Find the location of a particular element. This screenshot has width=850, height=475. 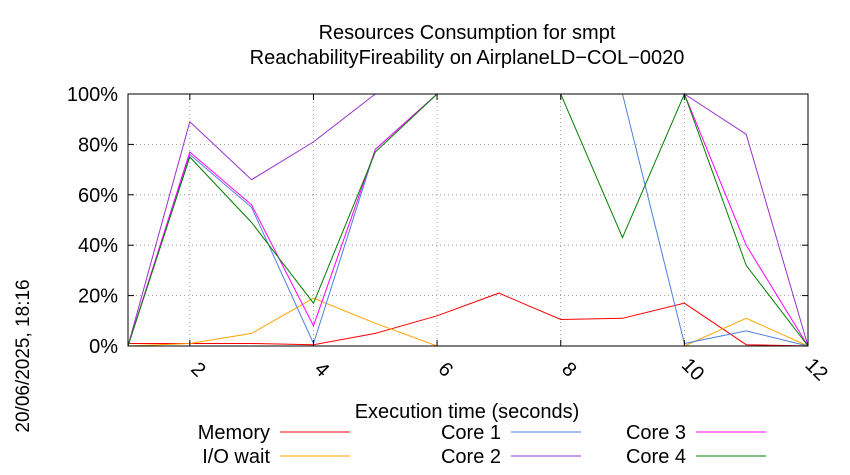

x-axis-title: Execution time (seconds) is located at coordinates (467, 412).